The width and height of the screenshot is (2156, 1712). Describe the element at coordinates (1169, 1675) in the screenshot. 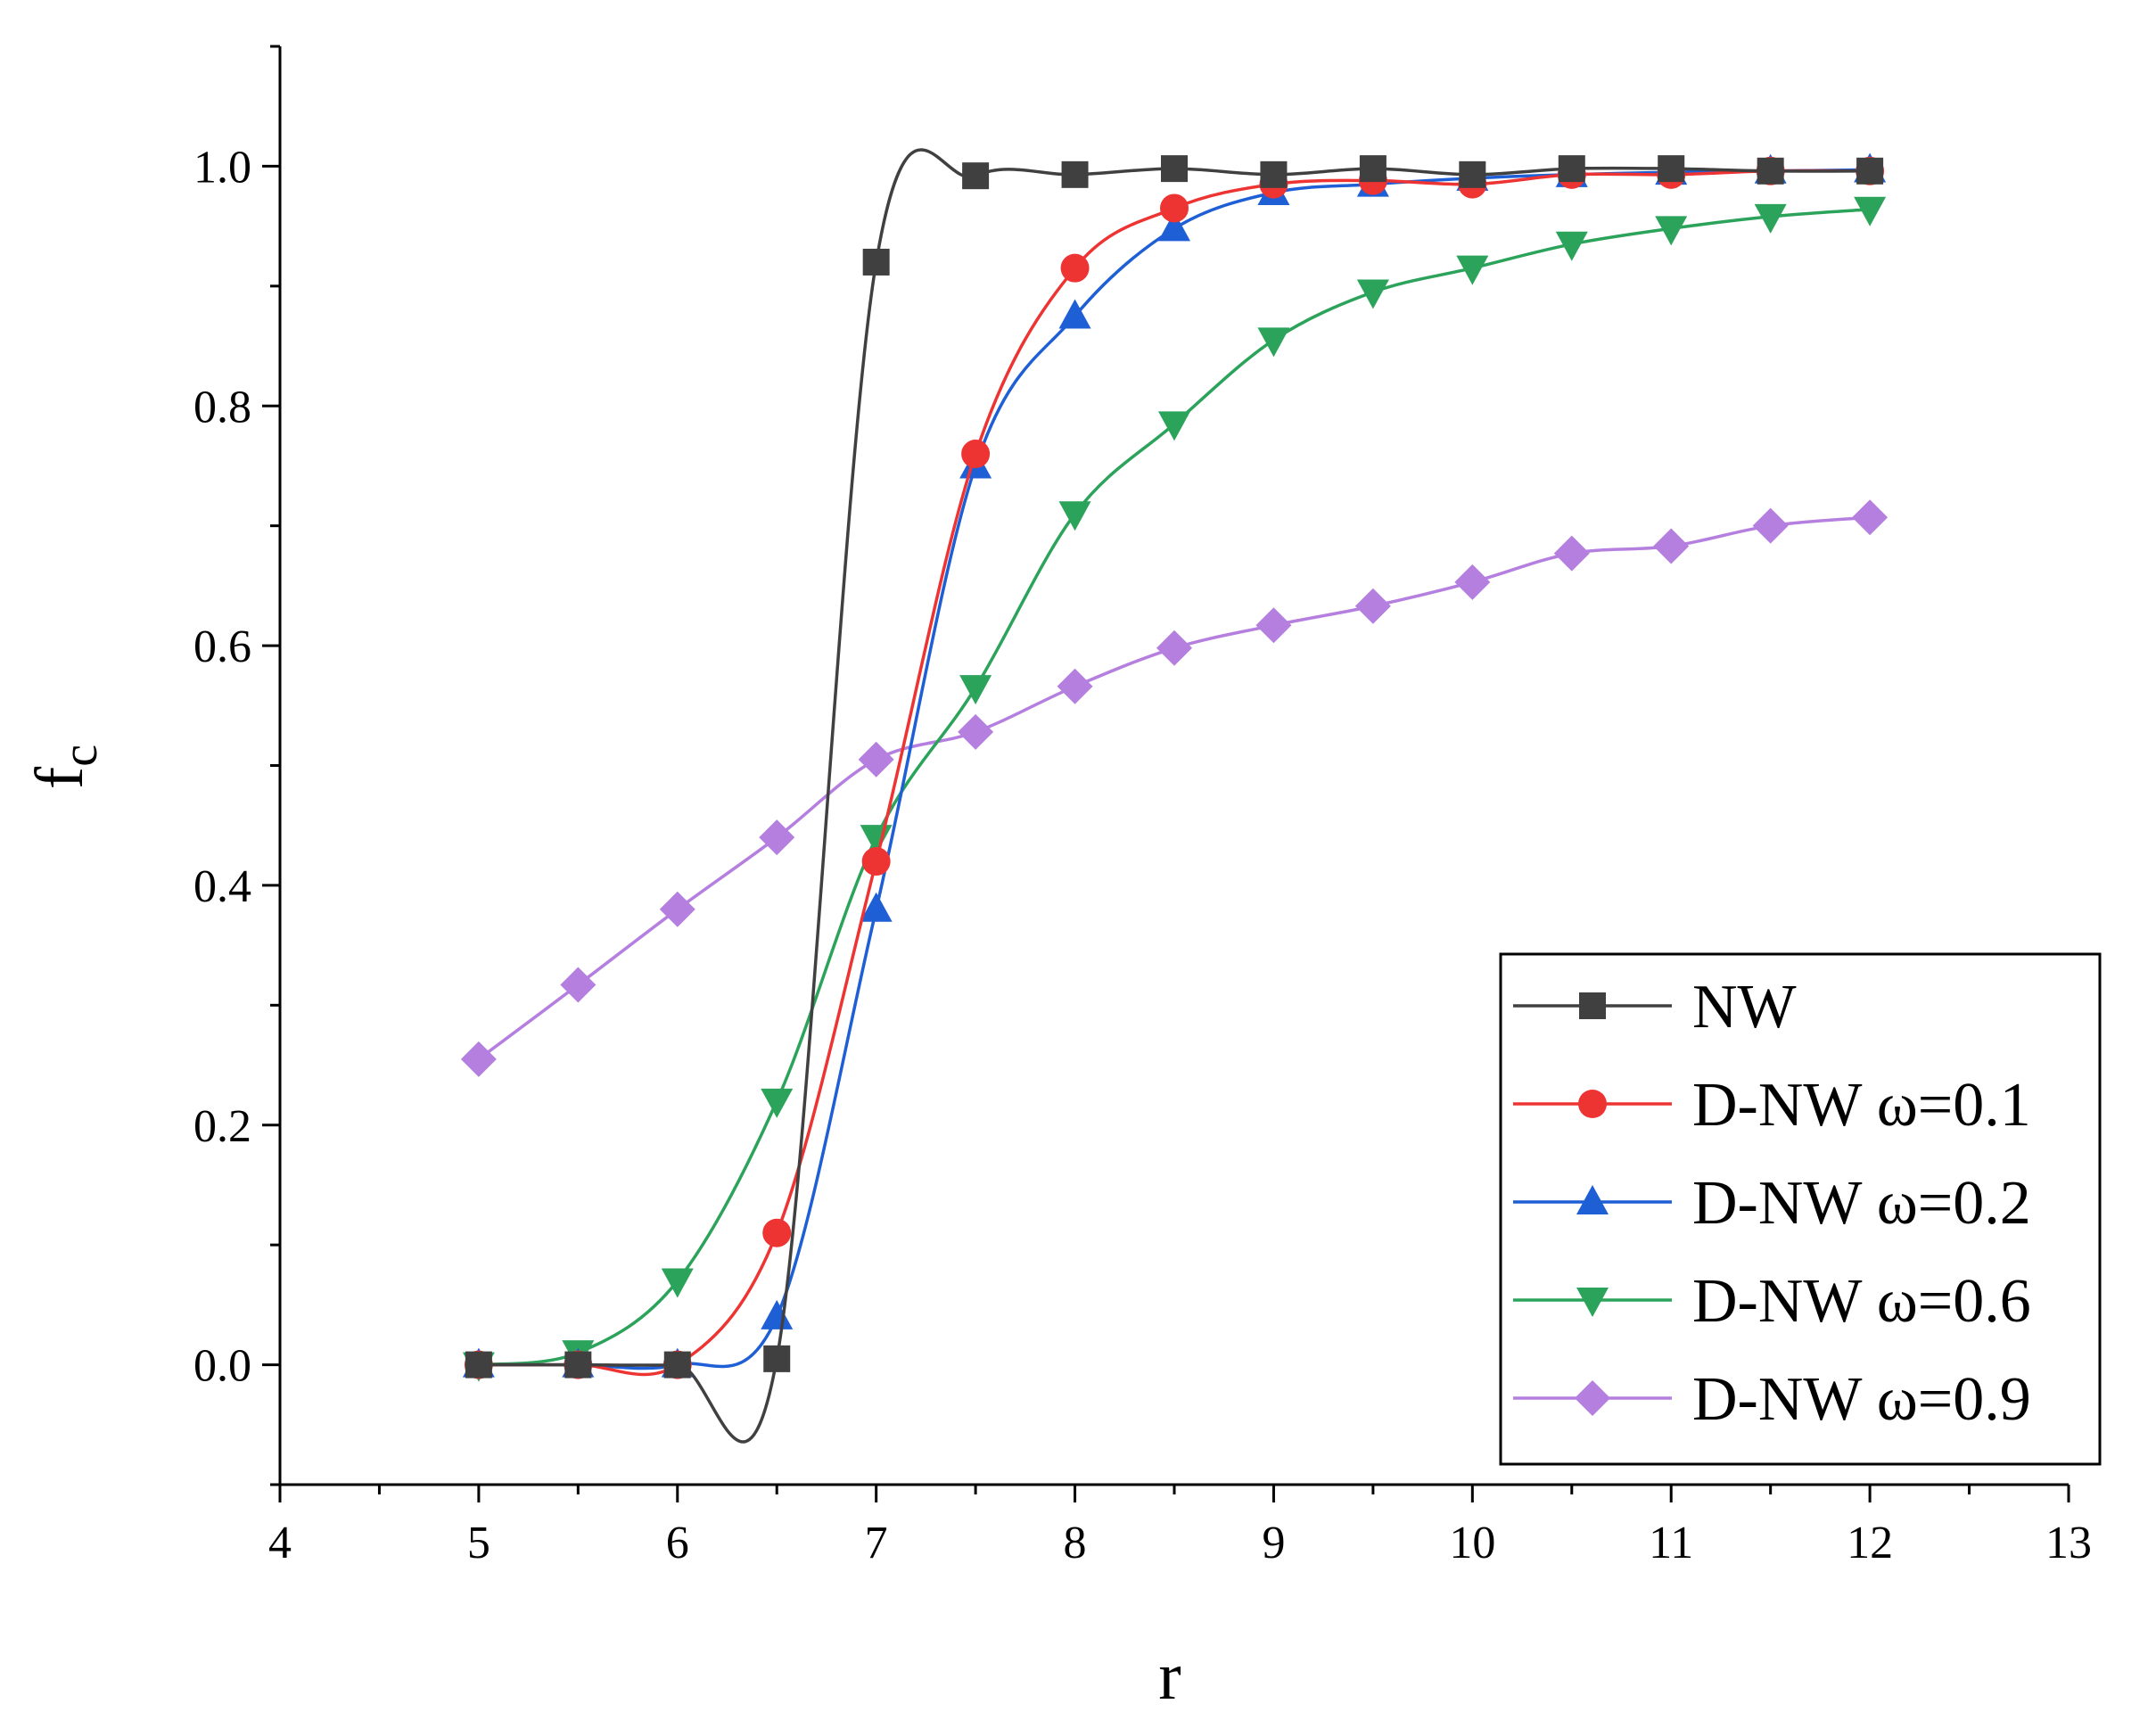

I see `x-axis-title: r` at that location.